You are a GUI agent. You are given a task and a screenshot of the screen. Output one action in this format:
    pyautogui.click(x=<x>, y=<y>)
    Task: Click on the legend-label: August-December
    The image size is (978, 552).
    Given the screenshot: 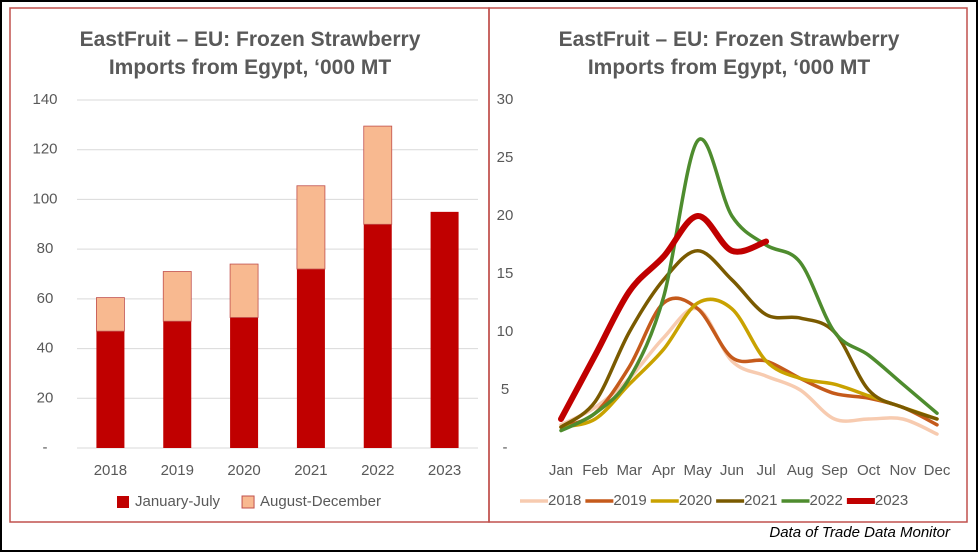 What is the action you would take?
    pyautogui.click(x=320, y=501)
    